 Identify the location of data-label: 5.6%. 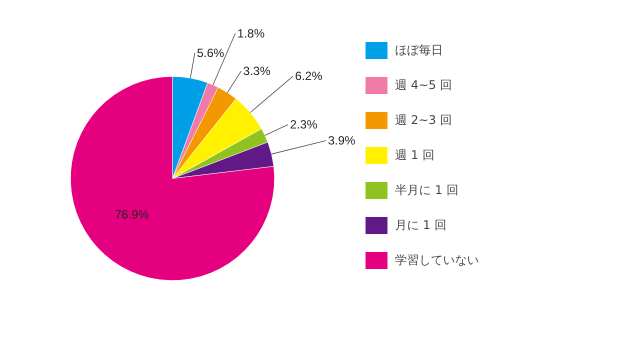
(210, 53).